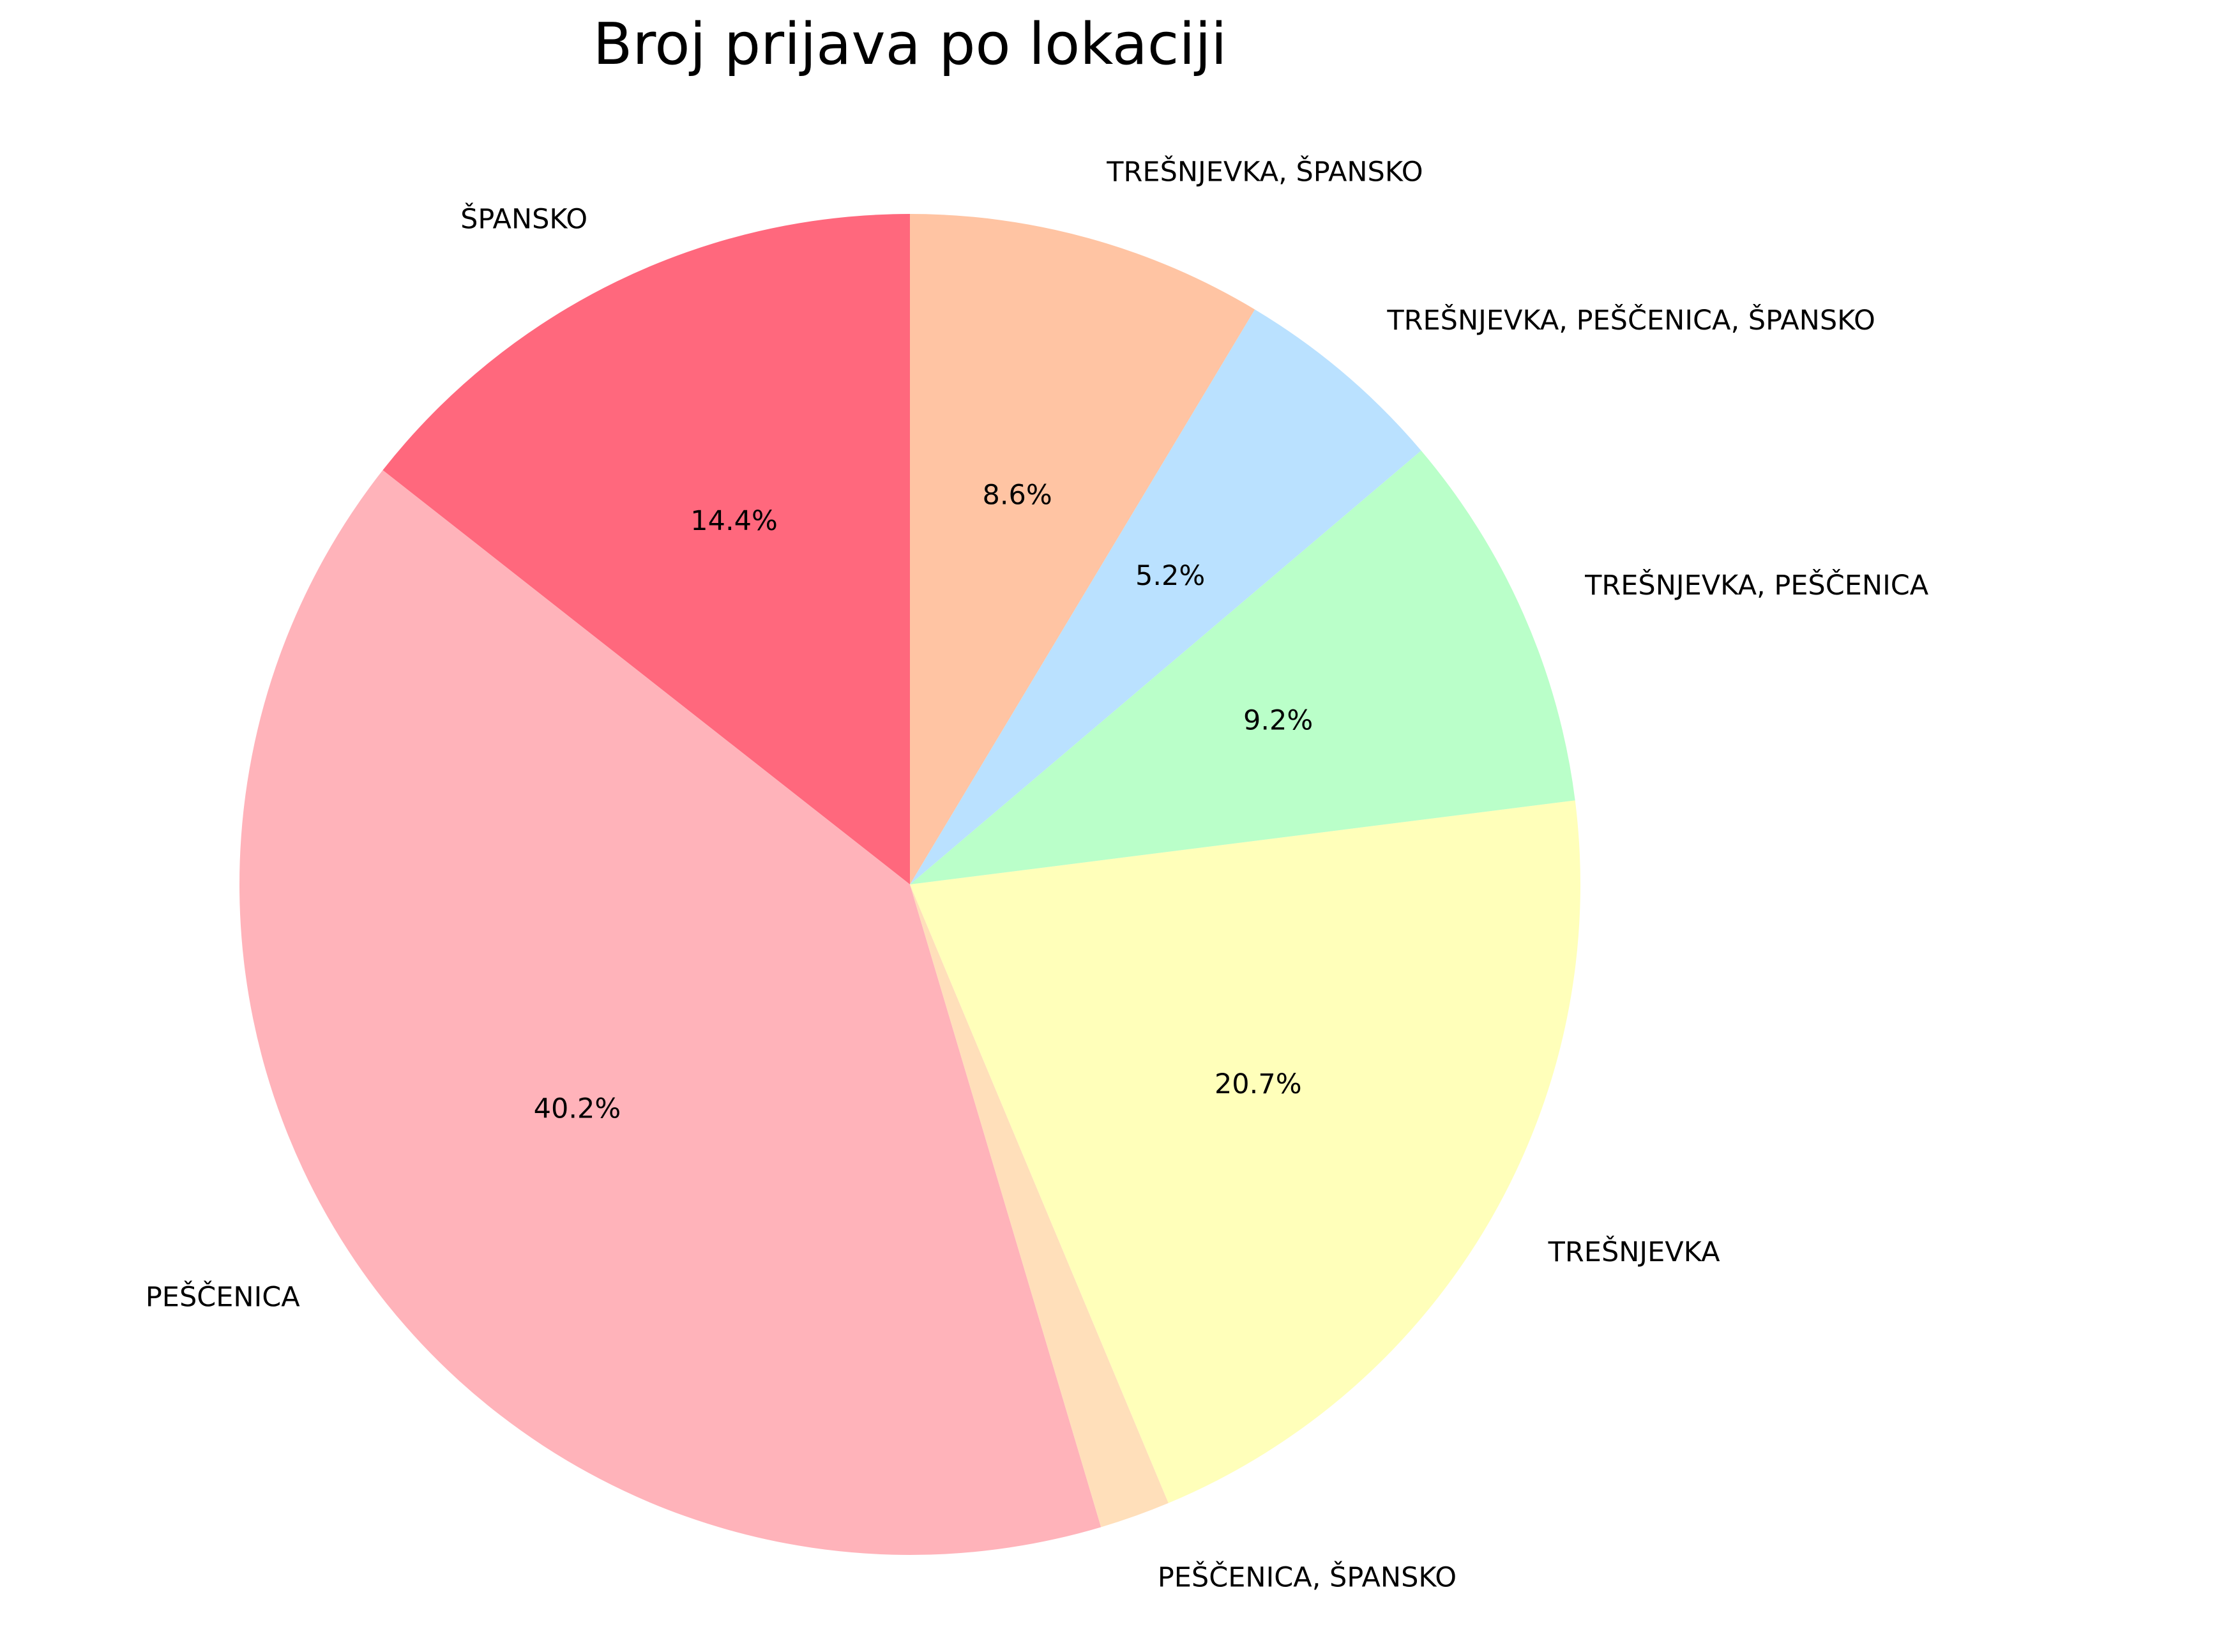 This screenshot has width=2233, height=1652. What do you see at coordinates (910, 44) in the screenshot?
I see `chart-title: Broj prijava po lokaciji` at bounding box center [910, 44].